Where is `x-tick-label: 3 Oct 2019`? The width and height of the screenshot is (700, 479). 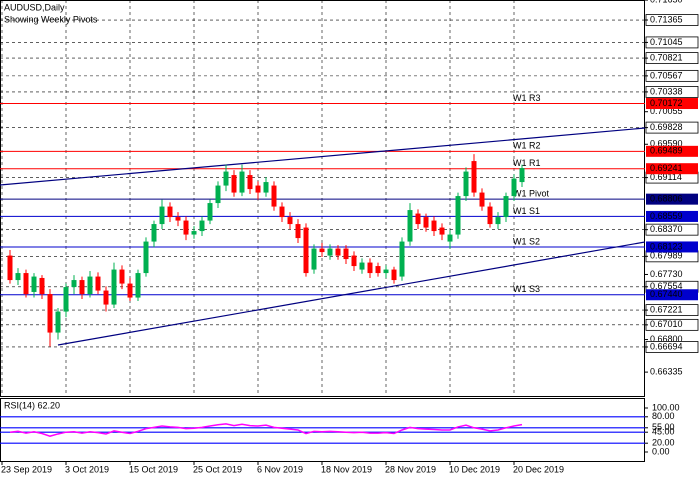
x-tick-label: 3 Oct 2019 is located at coordinates (87, 469).